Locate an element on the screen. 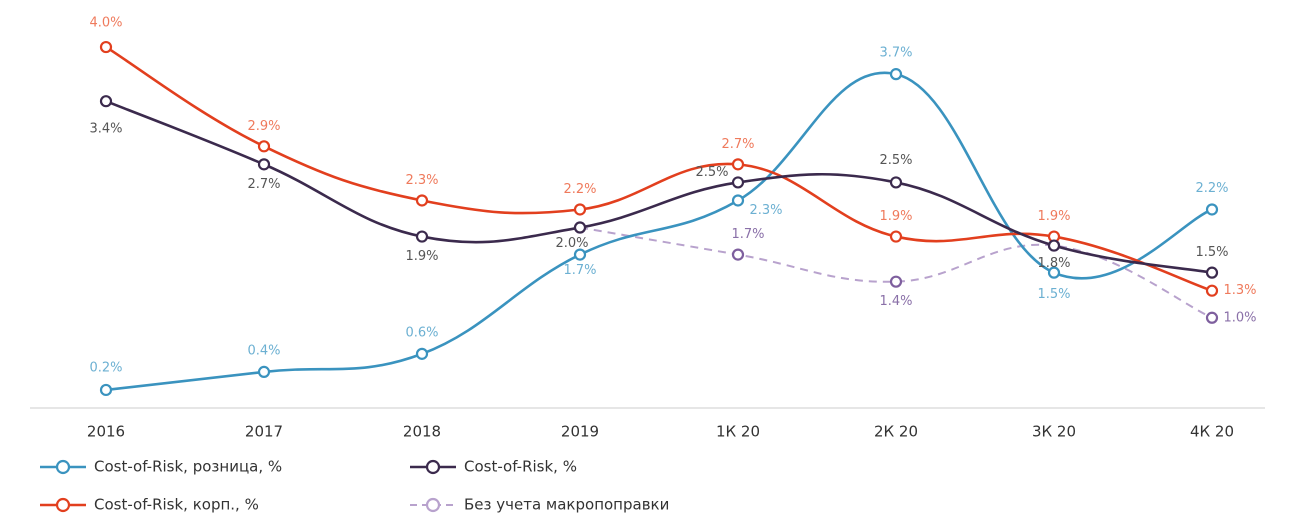 Image resolution: width=1303 pixels, height=516 pixels. x-tick-label: 2019 is located at coordinates (580, 432).